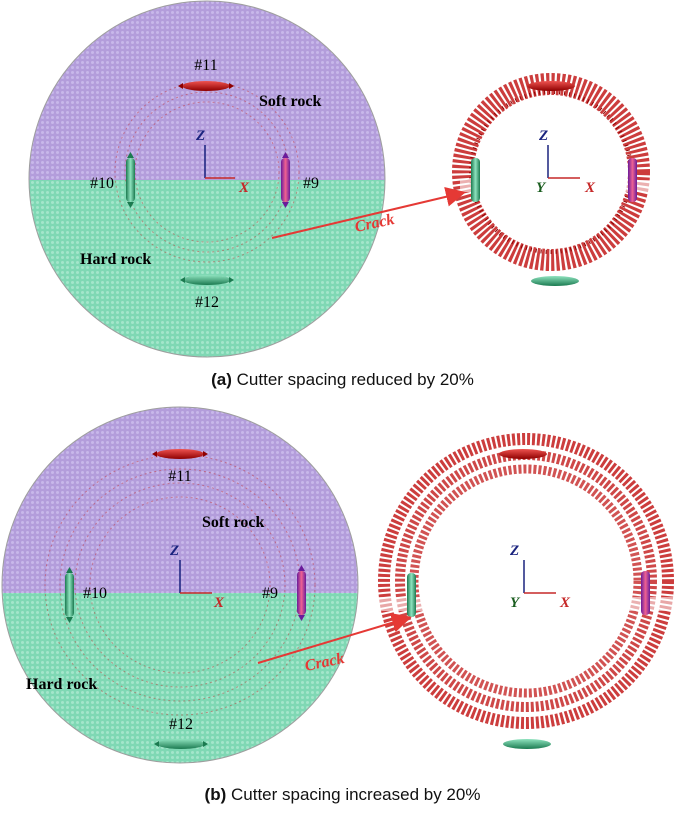  Describe the element at coordinates (219, 162) in the screenshot. I see `axes-disc-a` at that location.